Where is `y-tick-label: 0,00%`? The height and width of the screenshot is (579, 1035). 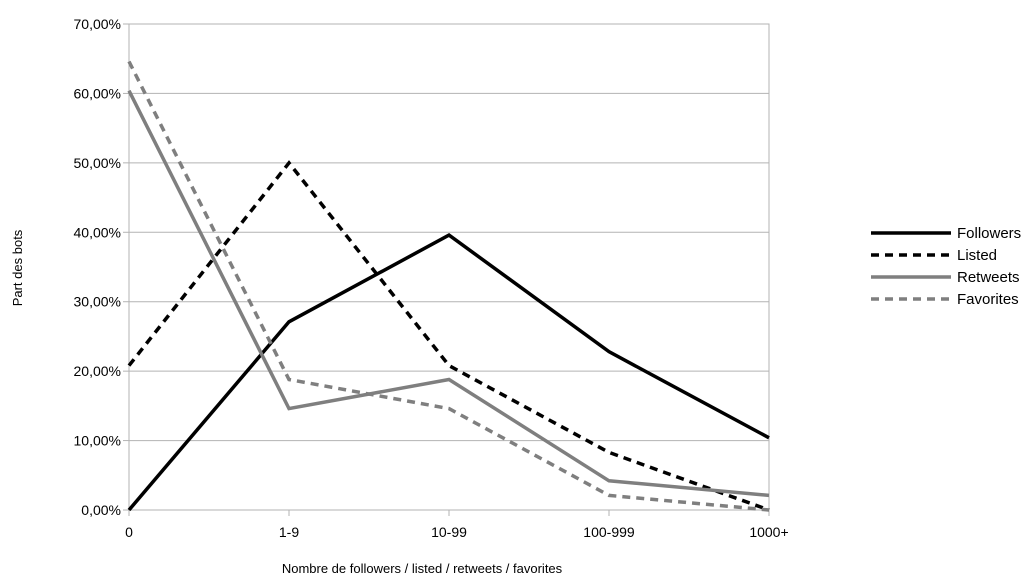
y-tick-label: 0,00% is located at coordinates (101, 510).